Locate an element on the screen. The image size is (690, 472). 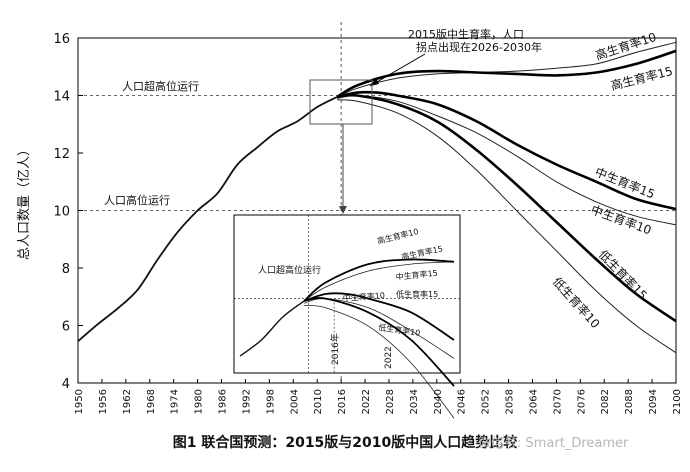
x-tick-label-1998: 1998 is located at coordinates (270, 401).